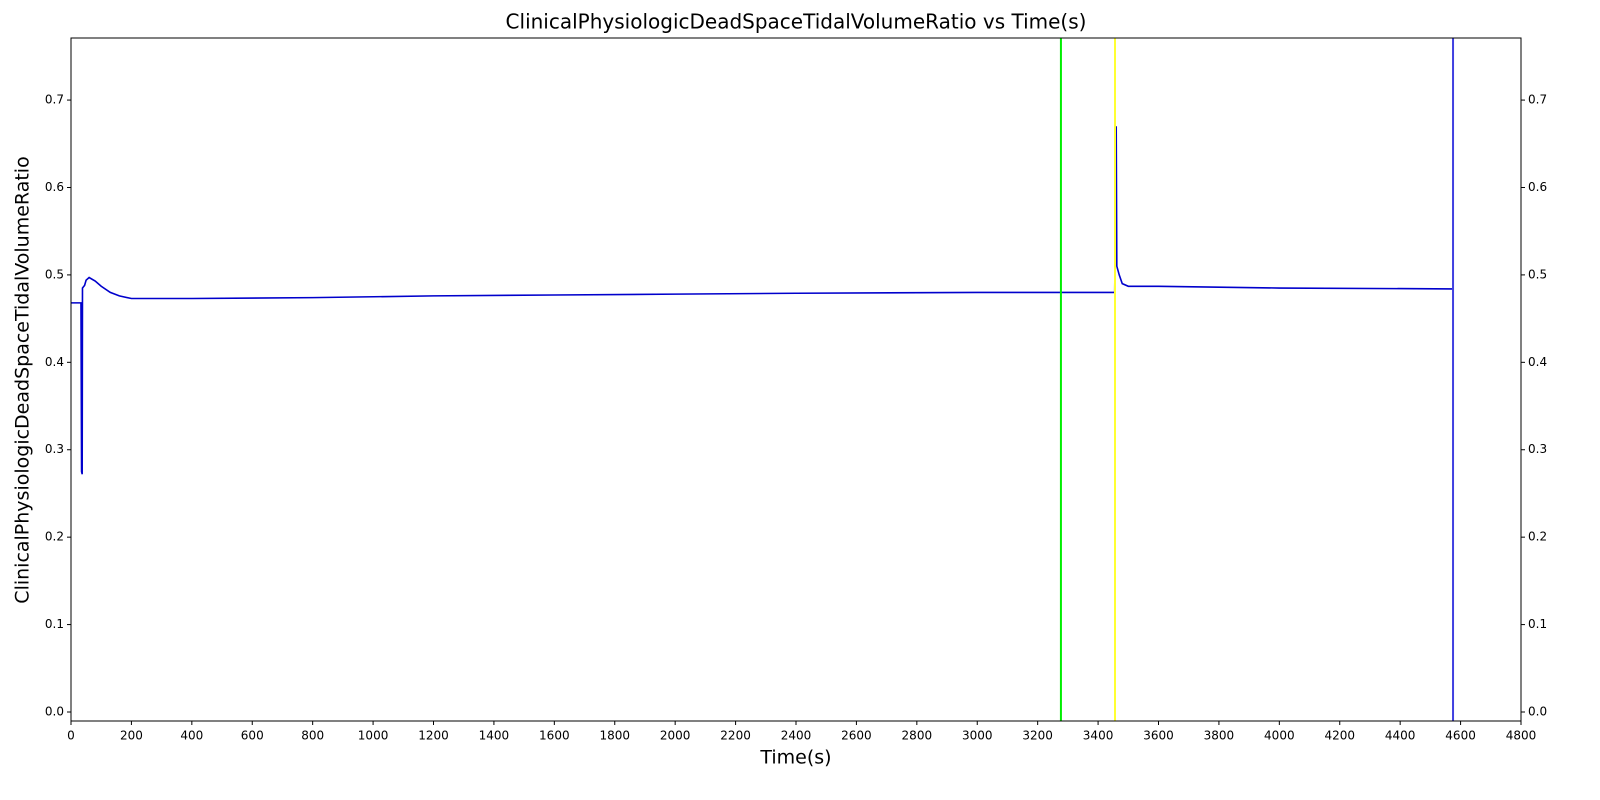  Describe the element at coordinates (54, 537) in the screenshot. I see `y-tick-label: 0.2` at that location.